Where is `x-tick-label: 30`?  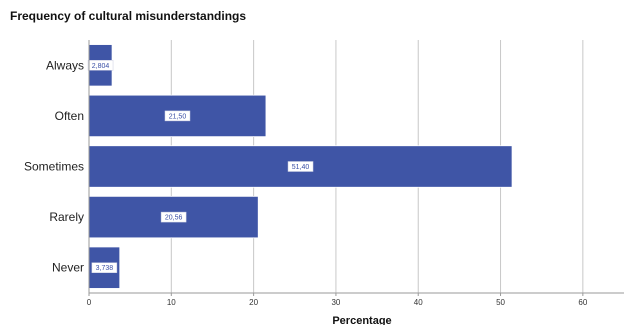 x-tick-label: 30 is located at coordinates (335, 302).